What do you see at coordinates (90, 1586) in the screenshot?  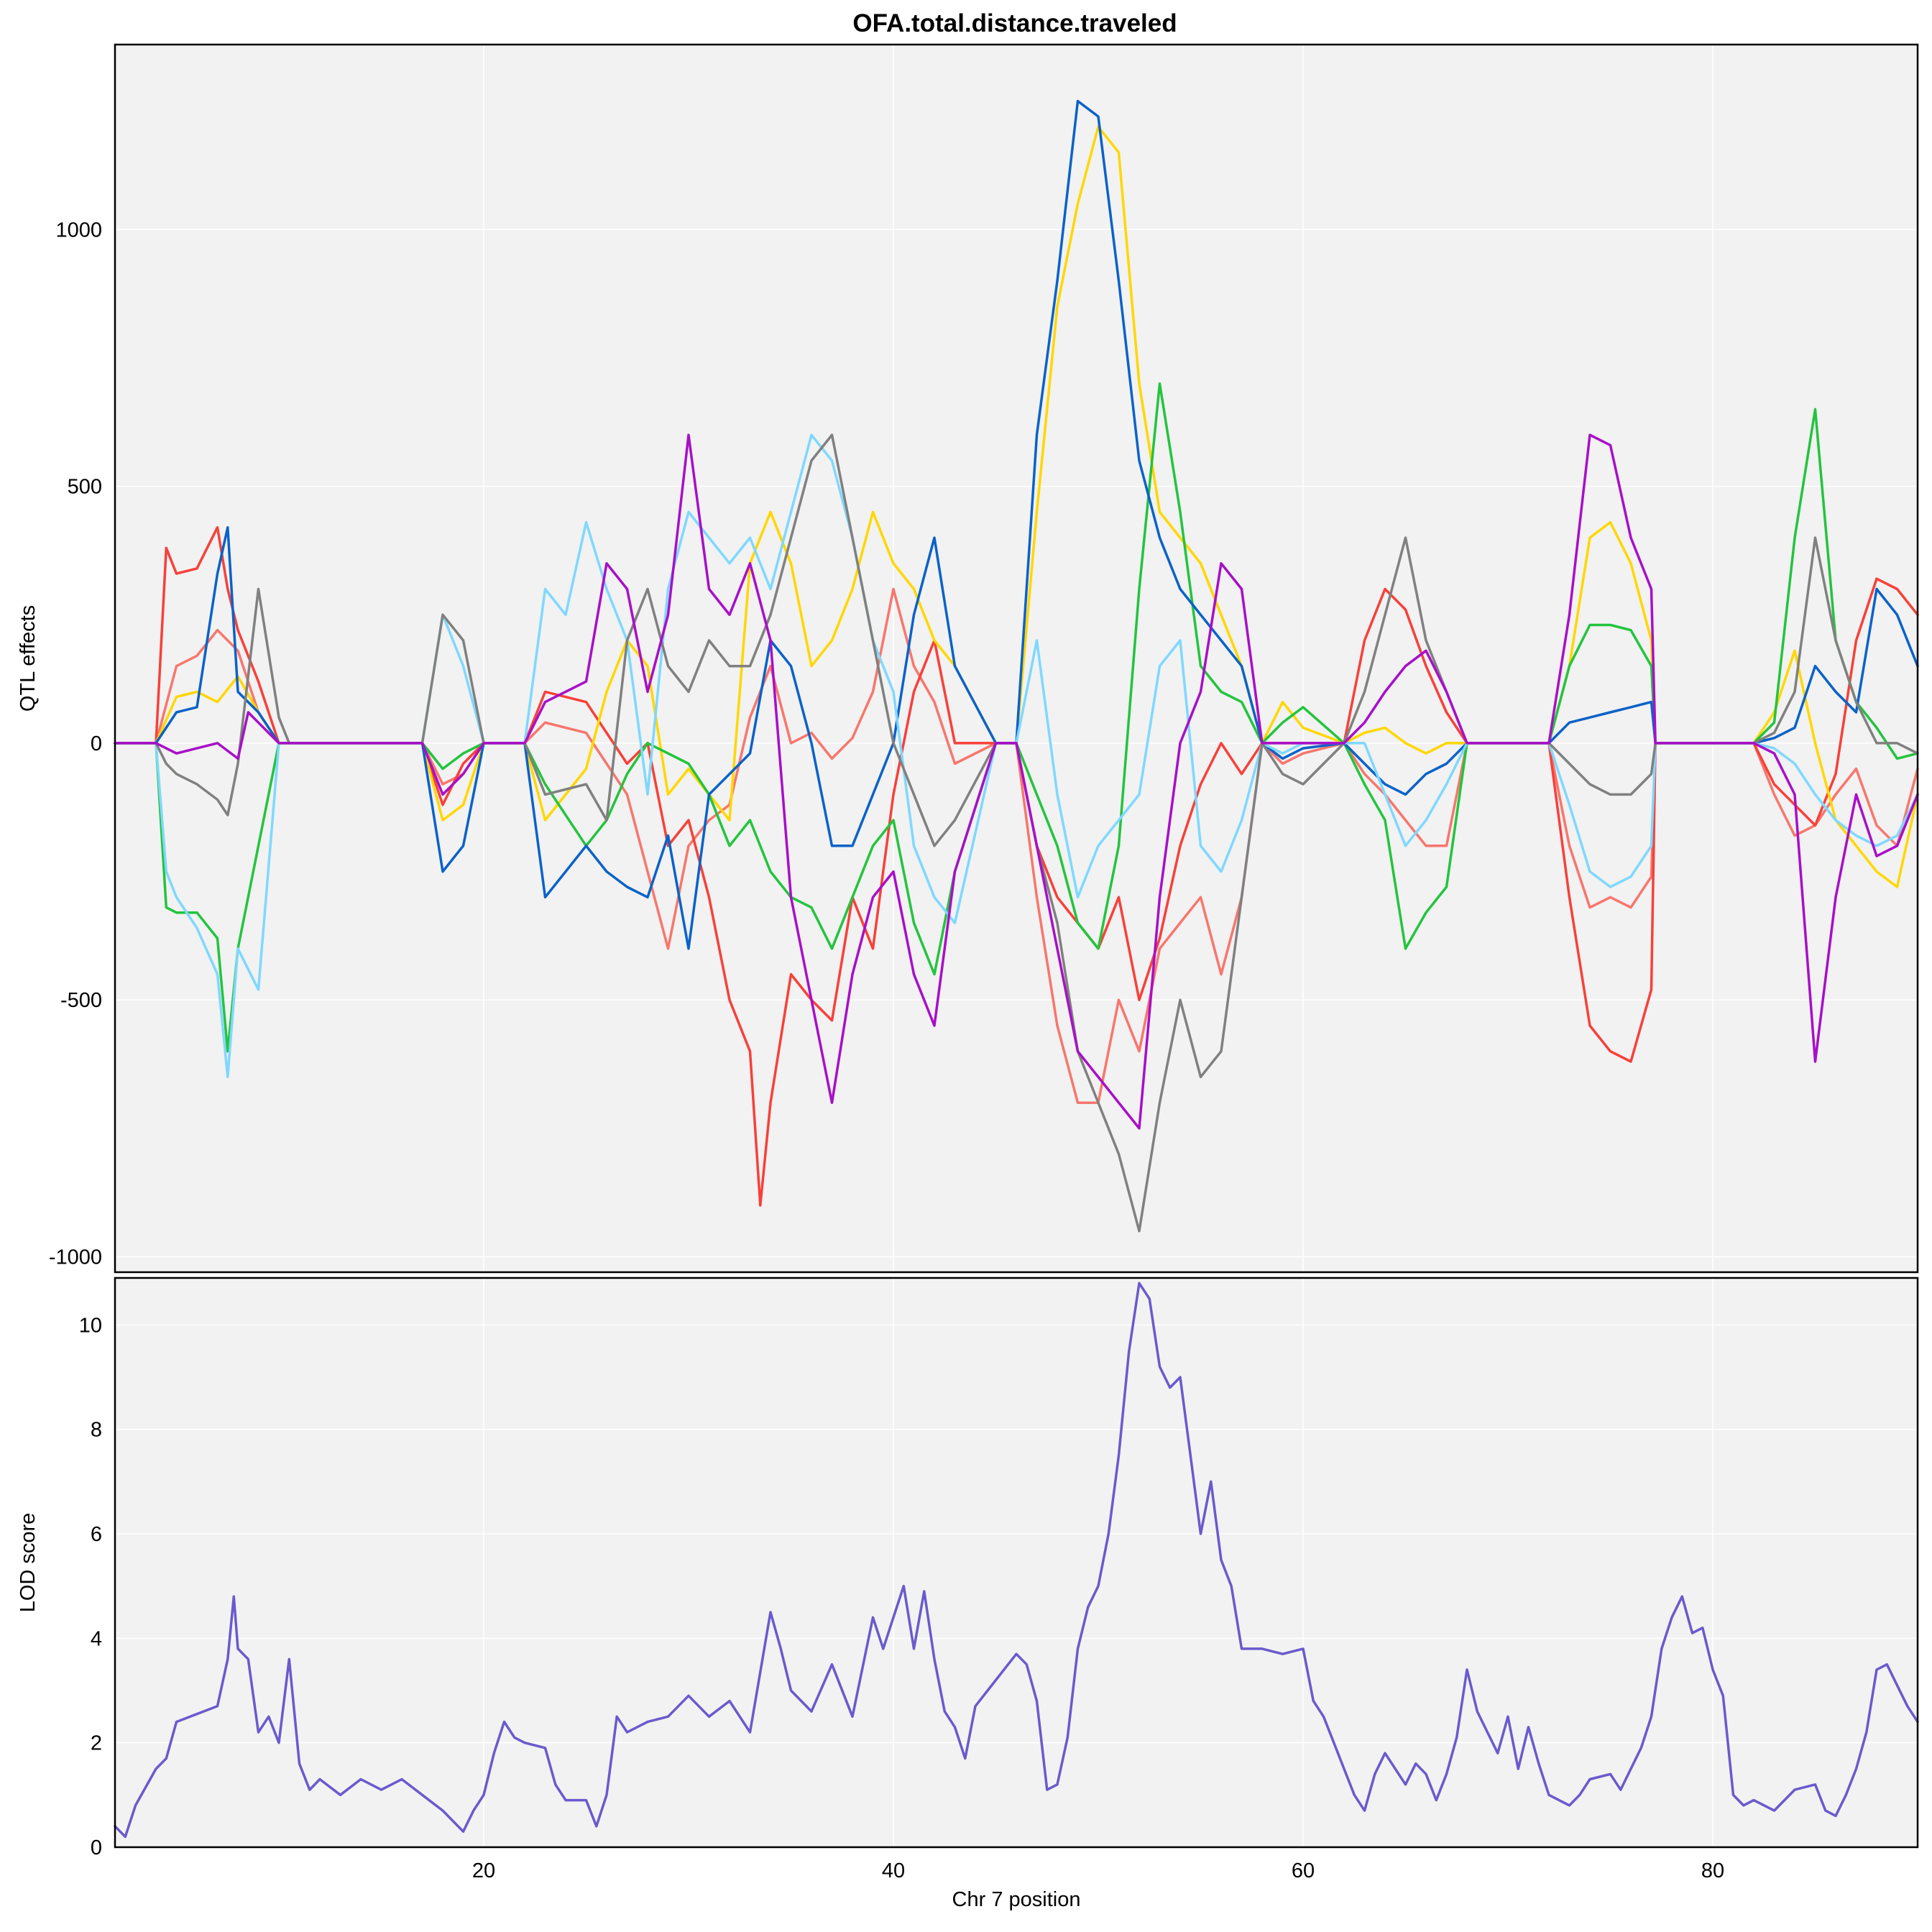 I see `lod-y-ticks: 0 2 4 6 8 10` at bounding box center [90, 1586].